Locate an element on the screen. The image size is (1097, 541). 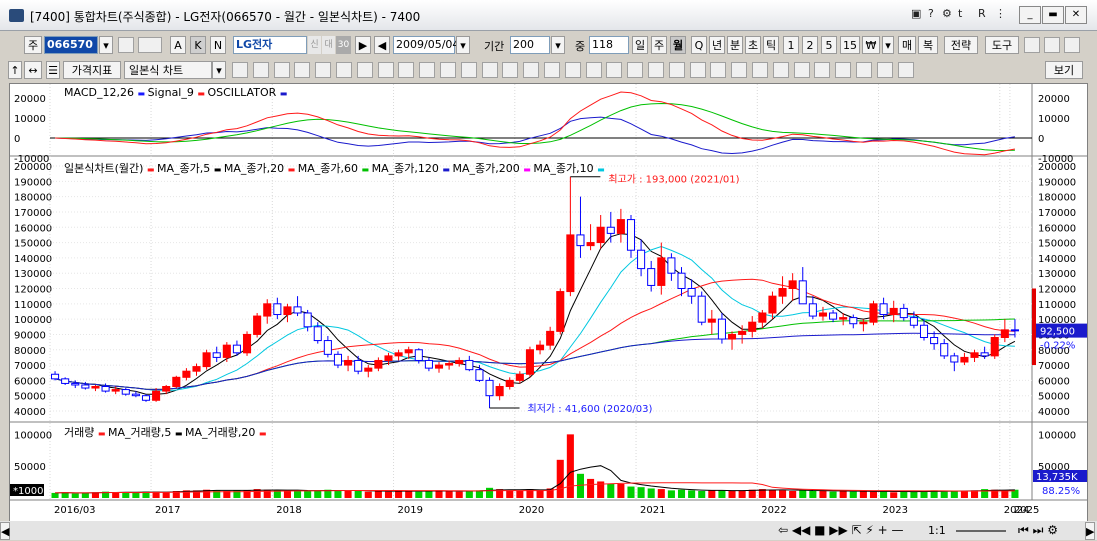
cycle-5: 5 is located at coordinates (829, 45).